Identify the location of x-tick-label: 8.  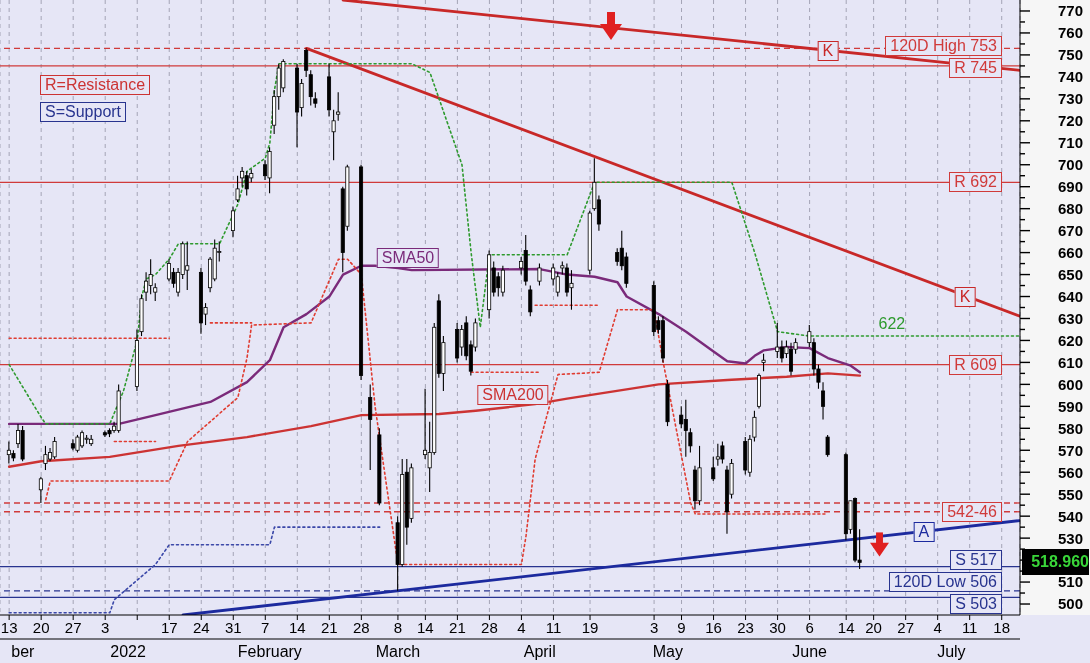
(398, 627).